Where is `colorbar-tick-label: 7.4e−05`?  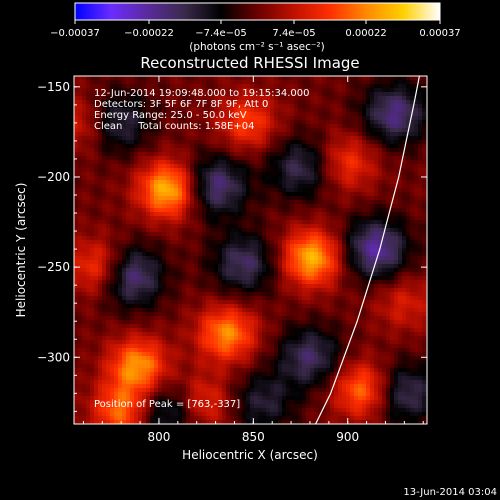 colorbar-tick-label: 7.4e−05 is located at coordinates (293, 33).